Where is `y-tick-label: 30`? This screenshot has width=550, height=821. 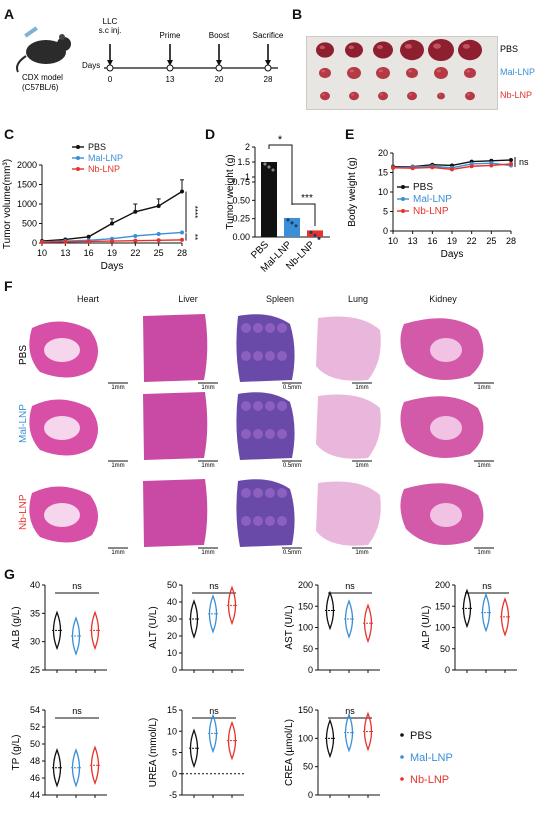
y-tick-label: 30 is located at coordinates (172, 619).